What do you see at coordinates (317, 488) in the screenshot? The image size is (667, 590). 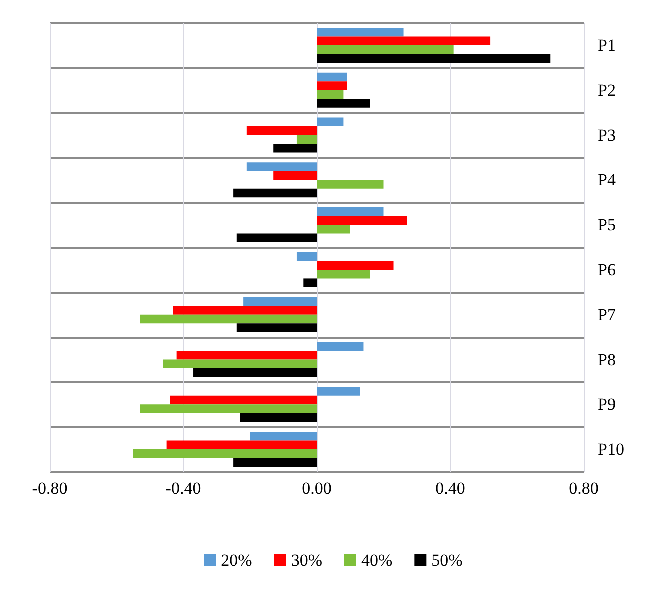 I see `x-tick-label: 0.00` at bounding box center [317, 488].